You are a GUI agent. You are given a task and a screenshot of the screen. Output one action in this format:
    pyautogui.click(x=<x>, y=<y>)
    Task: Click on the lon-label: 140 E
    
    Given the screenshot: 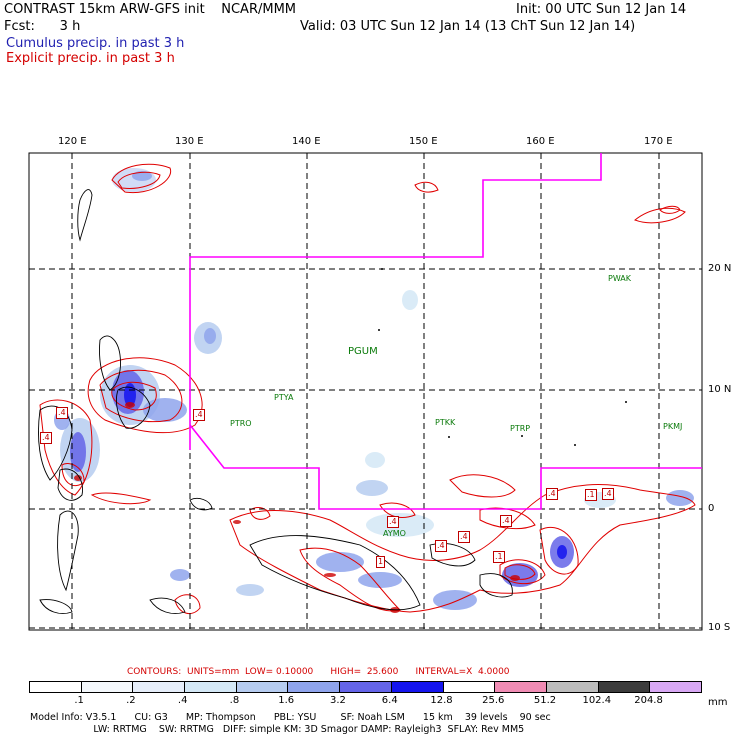 What is the action you would take?
    pyautogui.click(x=306, y=141)
    